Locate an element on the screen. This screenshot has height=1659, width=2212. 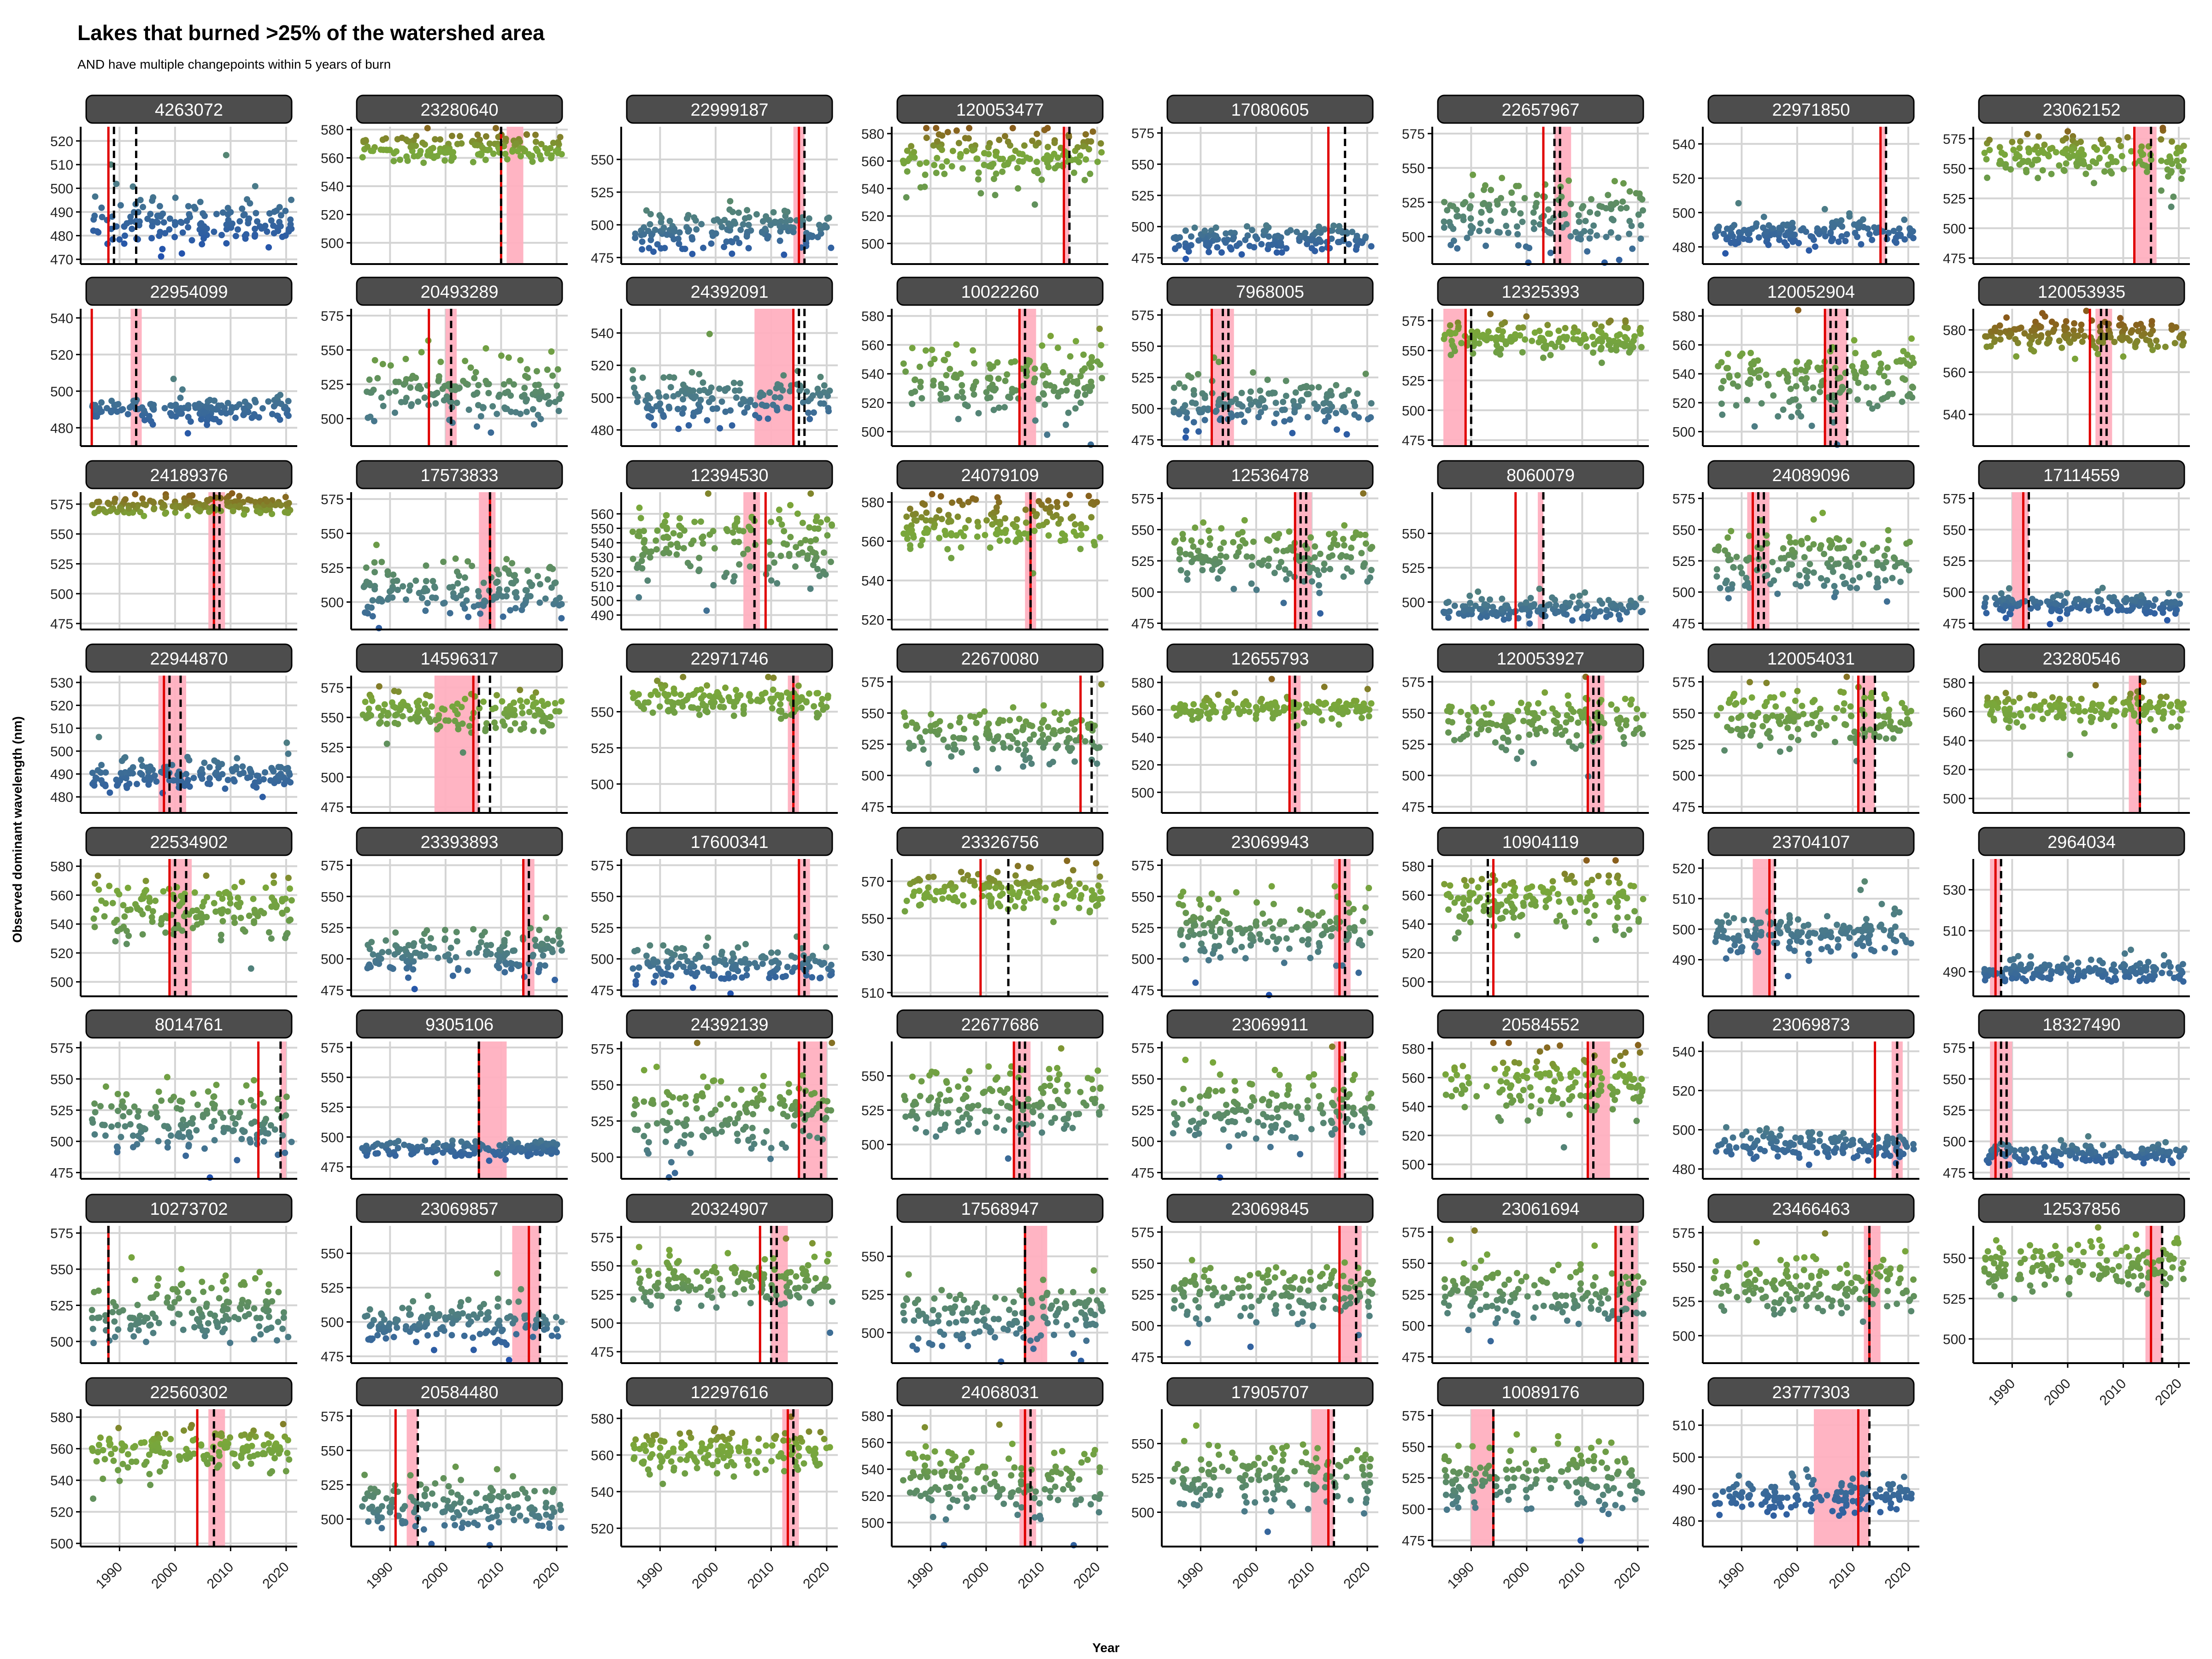
facet-strip-label: 12394530 is located at coordinates (729, 475).